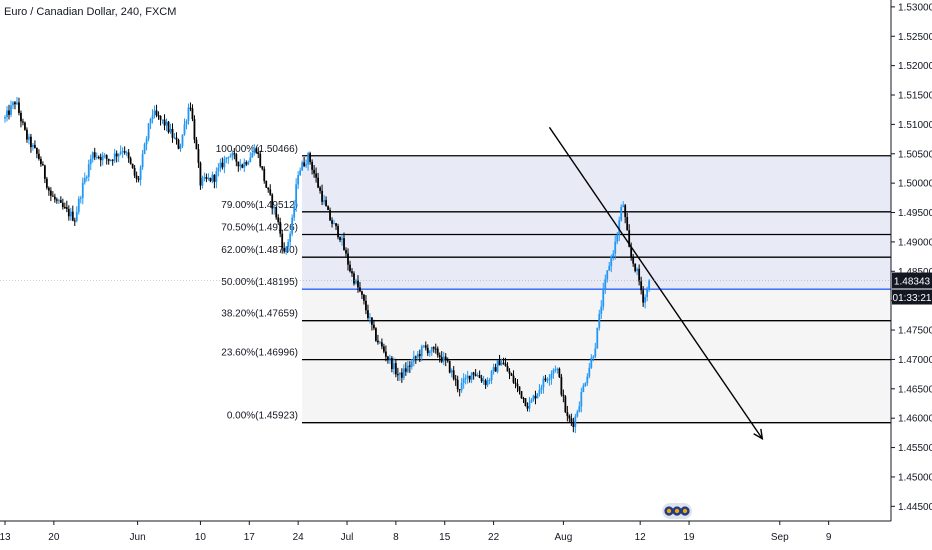 This screenshot has height=550, width=932. What do you see at coordinates (494, 537) in the screenshot?
I see `x-tick-label: 22` at bounding box center [494, 537].